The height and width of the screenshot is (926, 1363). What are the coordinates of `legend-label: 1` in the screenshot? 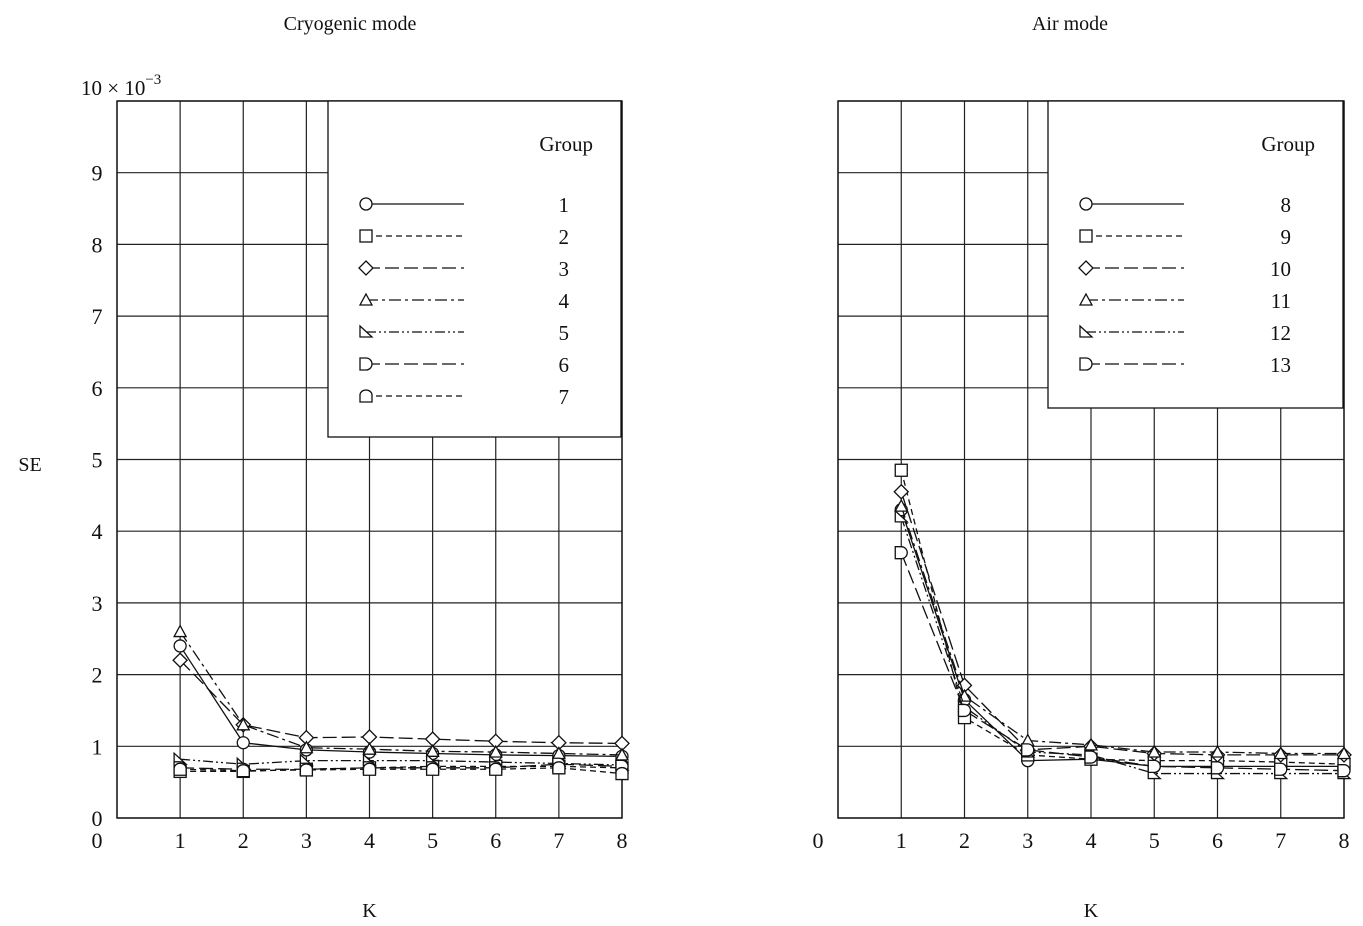 It's located at (564, 205).